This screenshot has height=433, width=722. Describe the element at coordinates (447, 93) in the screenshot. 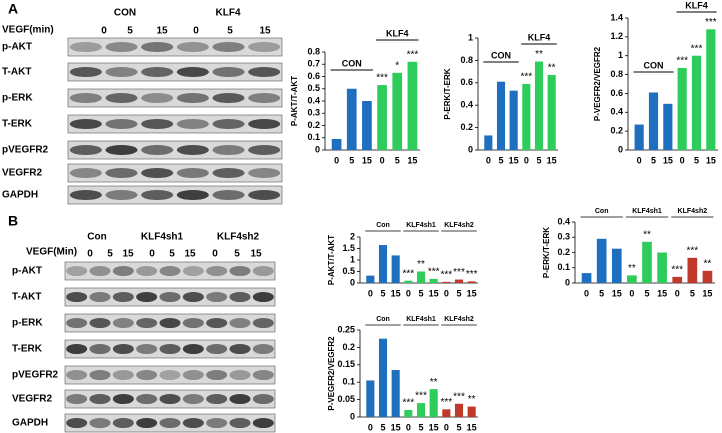

I see `y-axis-label: P-ERK/T-ERK` at that location.